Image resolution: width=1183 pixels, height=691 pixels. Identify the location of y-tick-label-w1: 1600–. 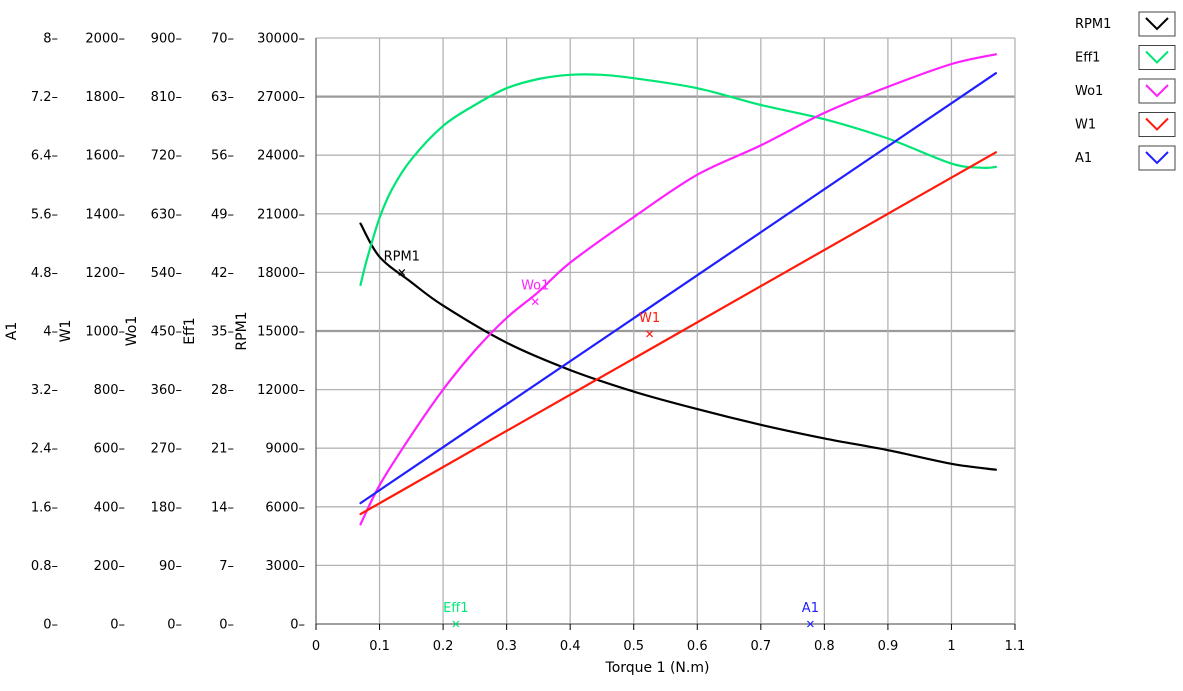
(105, 156).